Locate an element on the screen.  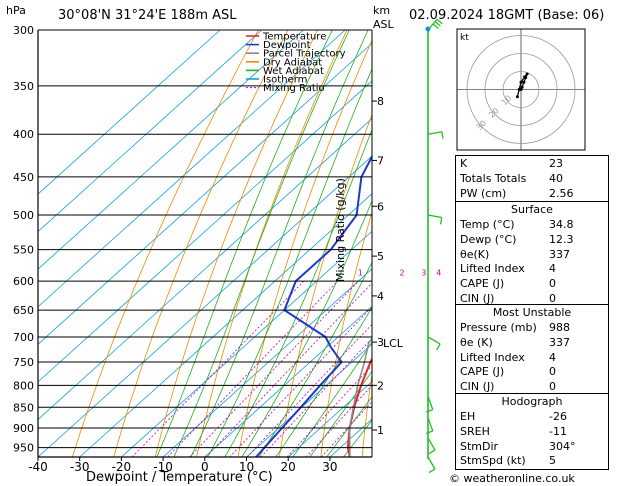
unstable-row: Pressure (mb) 988 is located at coordinates (532, 328).